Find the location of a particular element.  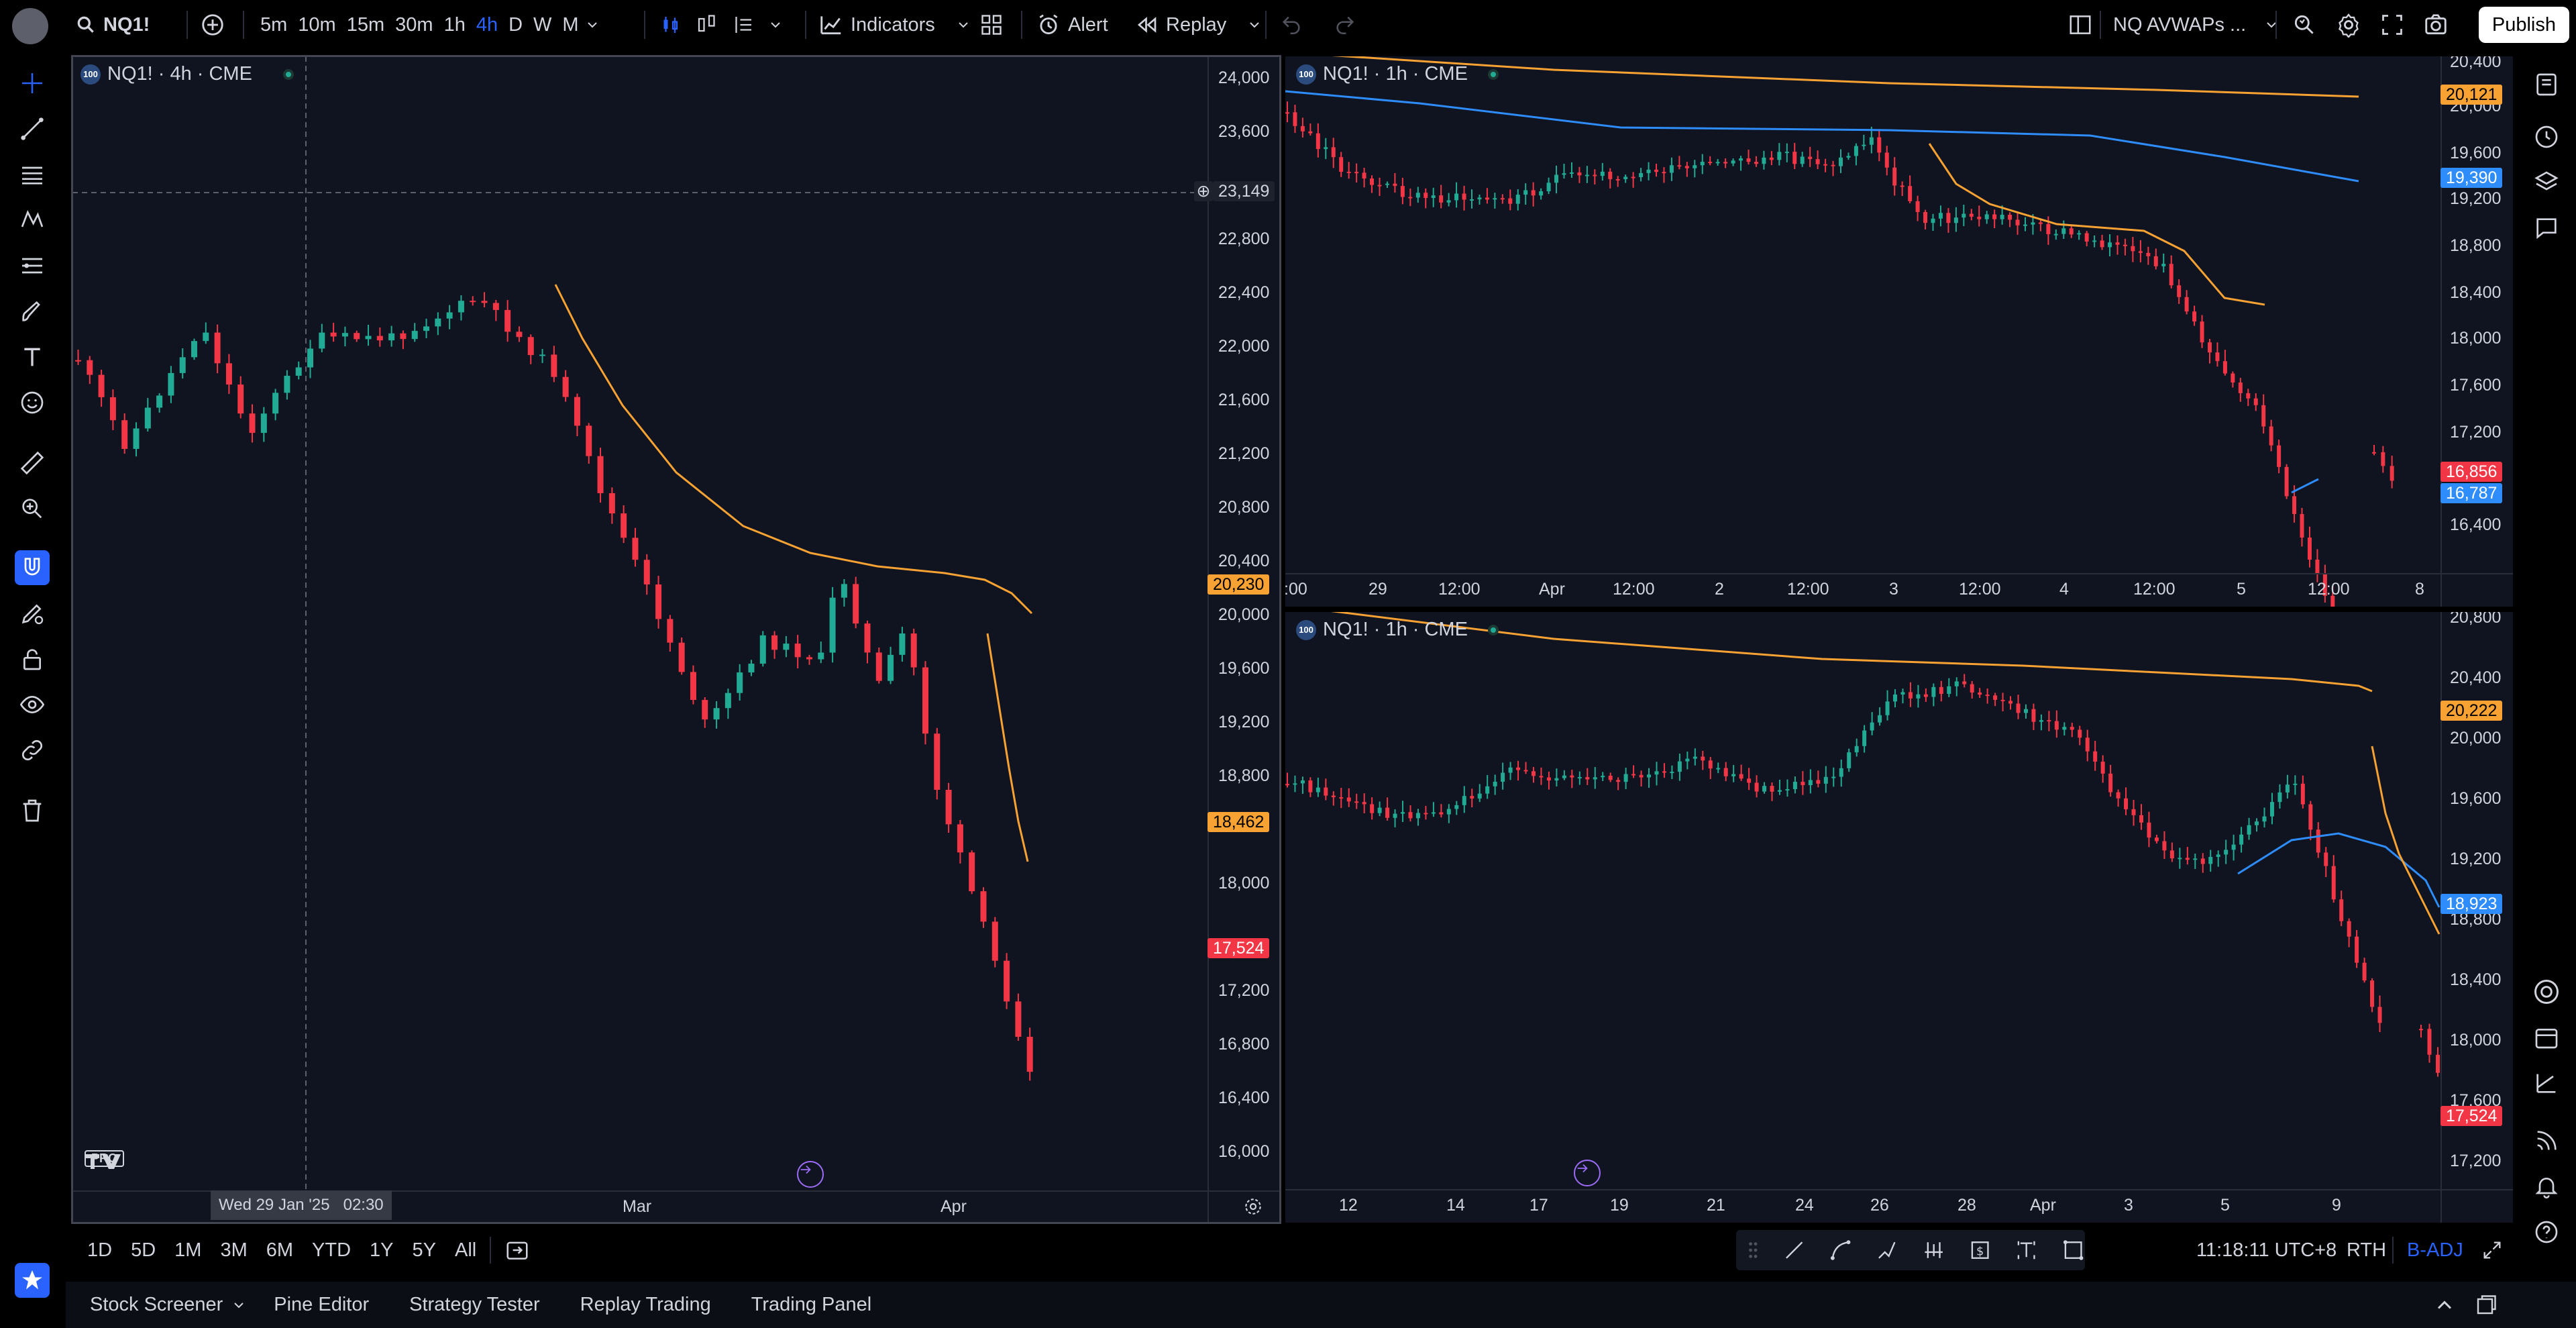

bar-chart-icon is located at coordinates (707, 25).